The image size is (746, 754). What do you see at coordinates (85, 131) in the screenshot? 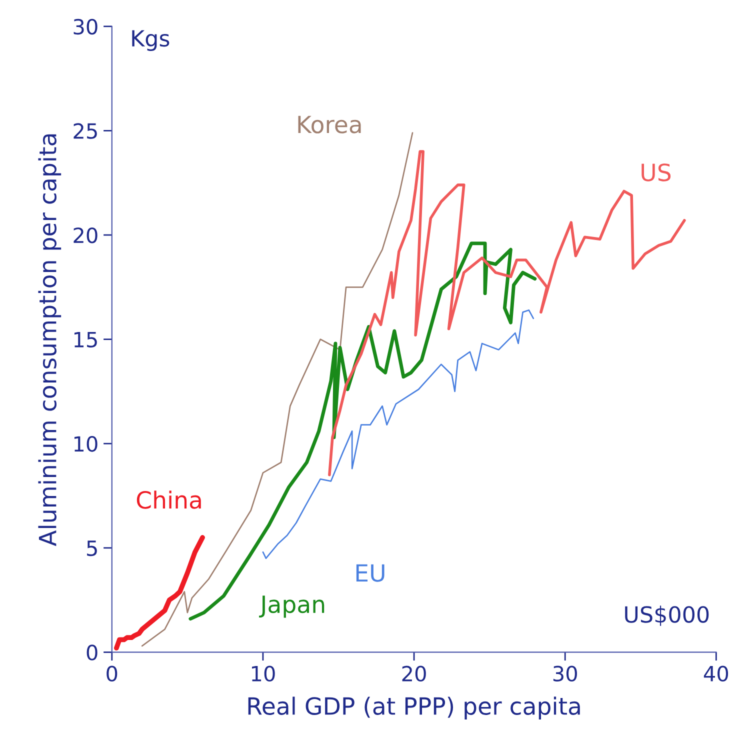
I see `y-tick-label: 25` at bounding box center [85, 131].